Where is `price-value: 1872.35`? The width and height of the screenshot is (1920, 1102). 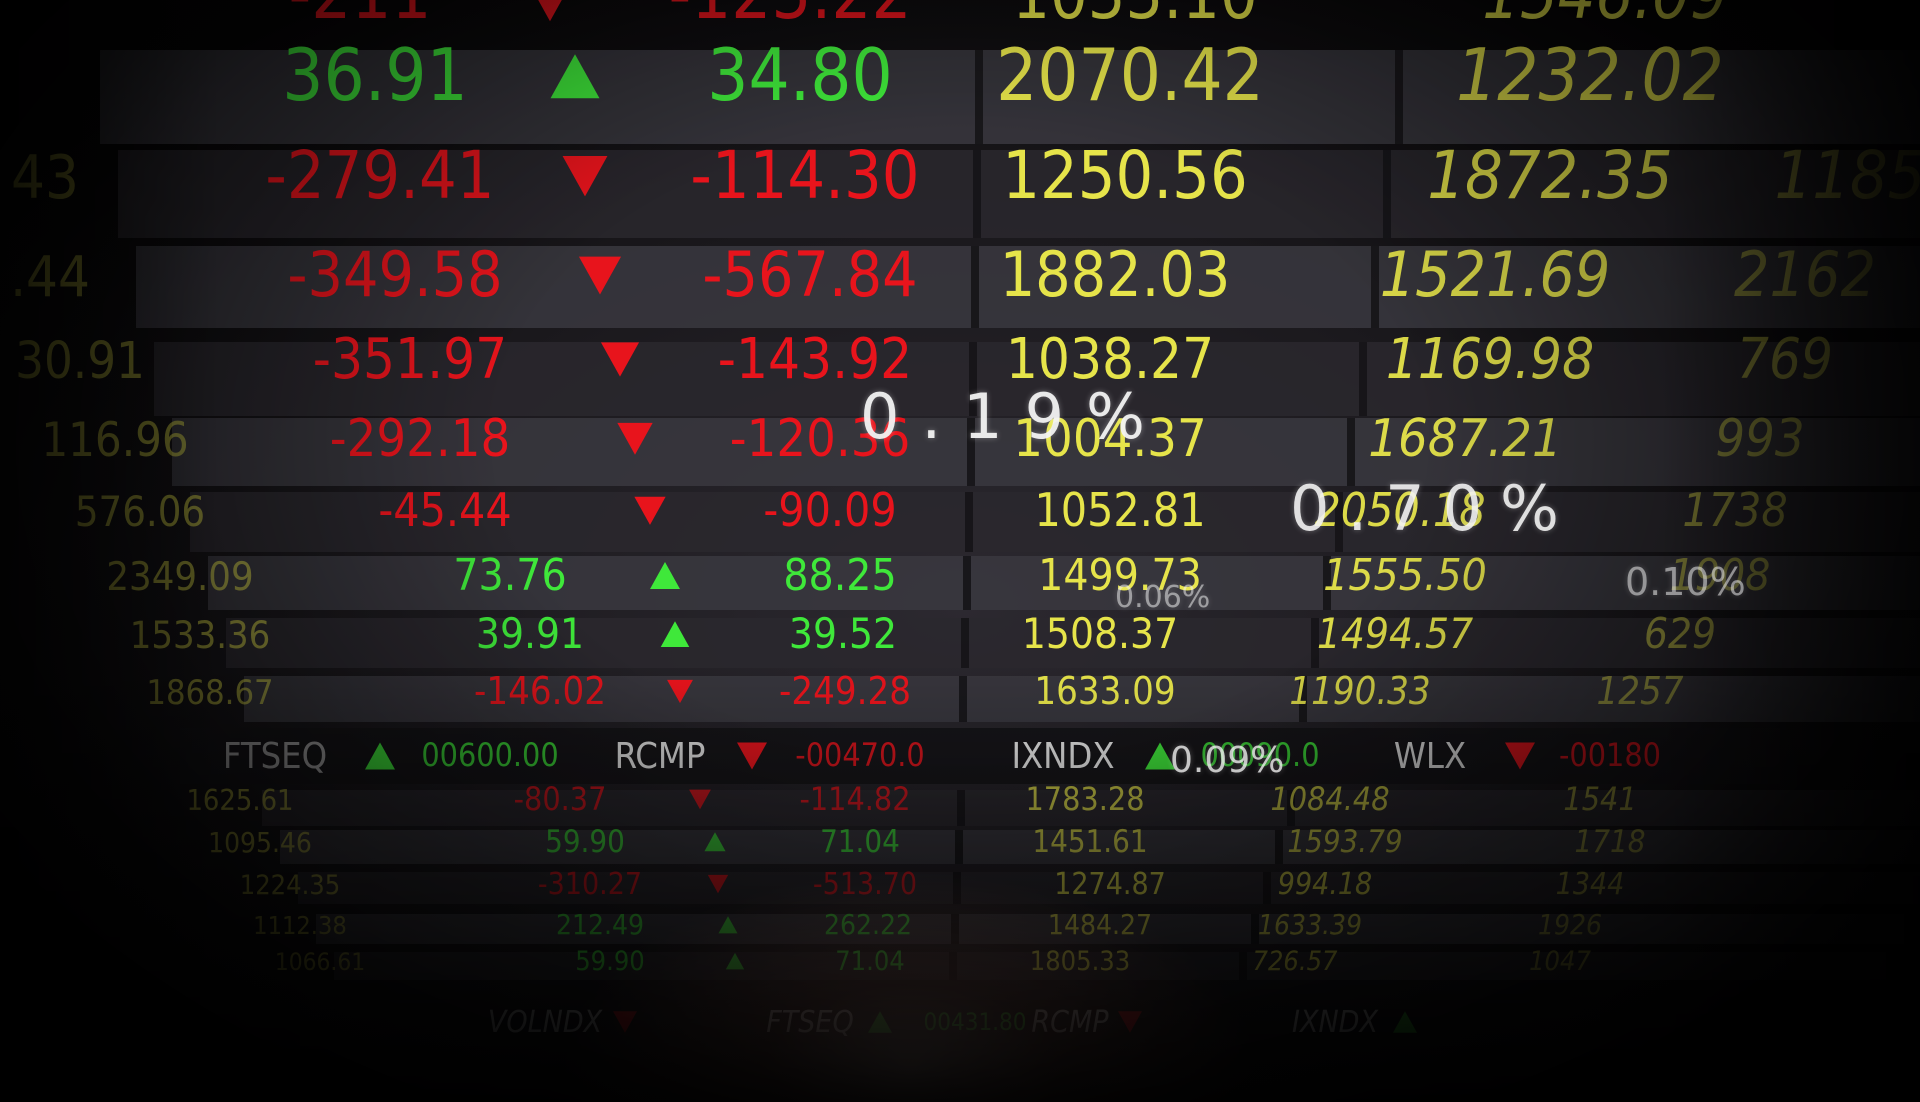
price-value: 1872.35 is located at coordinates (1549, 175).